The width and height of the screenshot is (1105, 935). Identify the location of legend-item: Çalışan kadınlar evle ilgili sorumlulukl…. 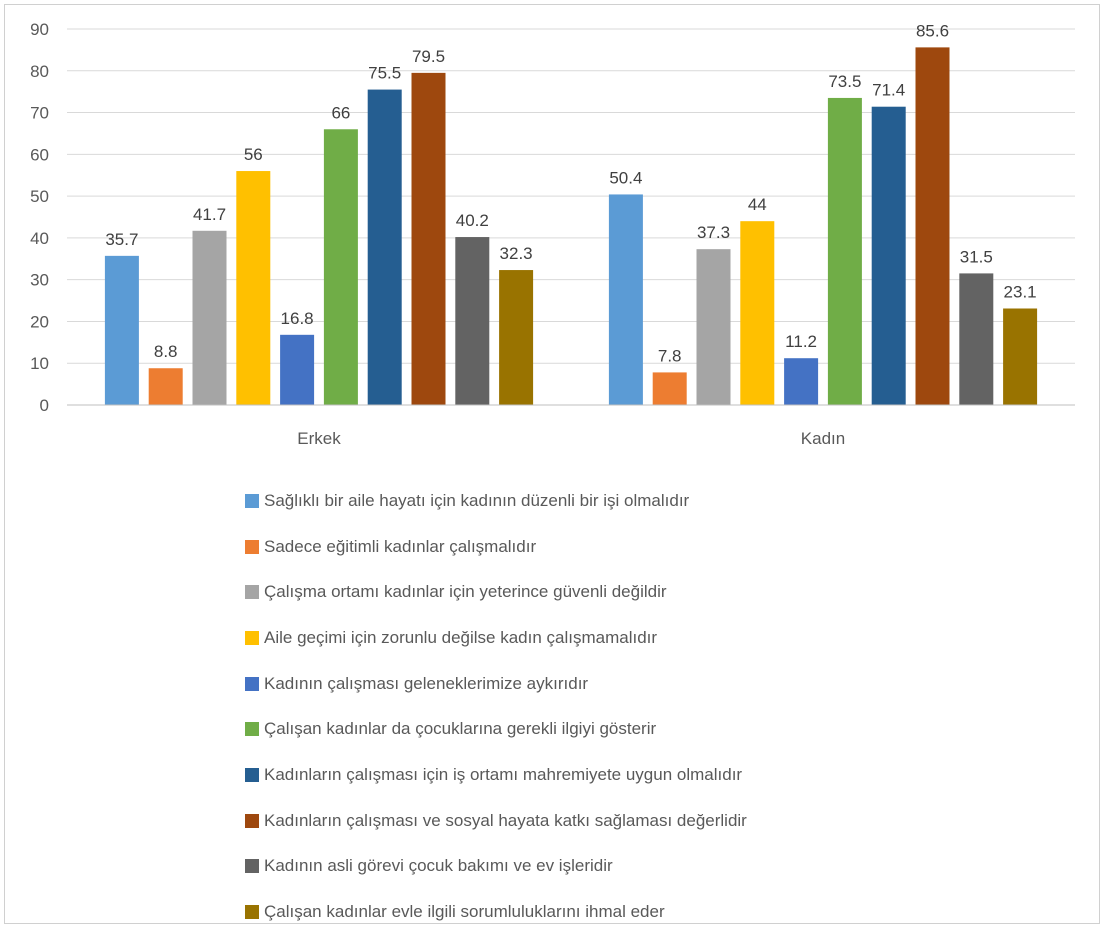
(645, 912).